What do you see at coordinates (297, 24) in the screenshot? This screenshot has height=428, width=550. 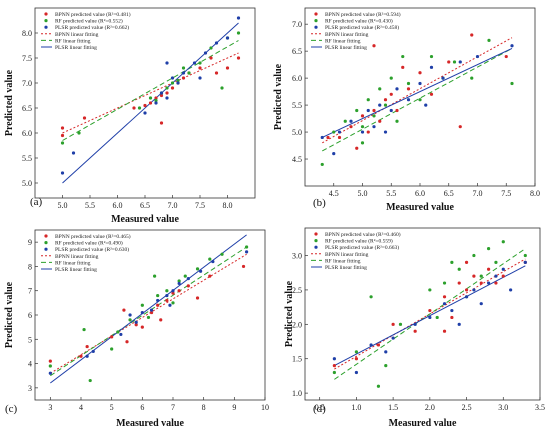 I see `y-tick-label: 7.0` at bounding box center [297, 24].